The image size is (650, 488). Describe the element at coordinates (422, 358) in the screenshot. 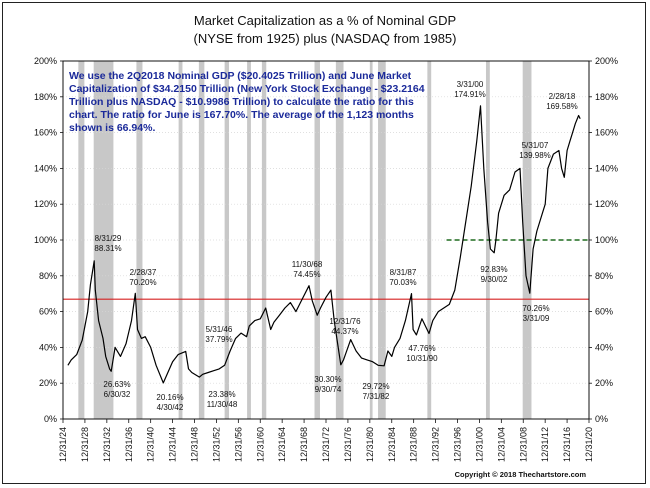

I see `callout-date: 10/31/90` at that location.